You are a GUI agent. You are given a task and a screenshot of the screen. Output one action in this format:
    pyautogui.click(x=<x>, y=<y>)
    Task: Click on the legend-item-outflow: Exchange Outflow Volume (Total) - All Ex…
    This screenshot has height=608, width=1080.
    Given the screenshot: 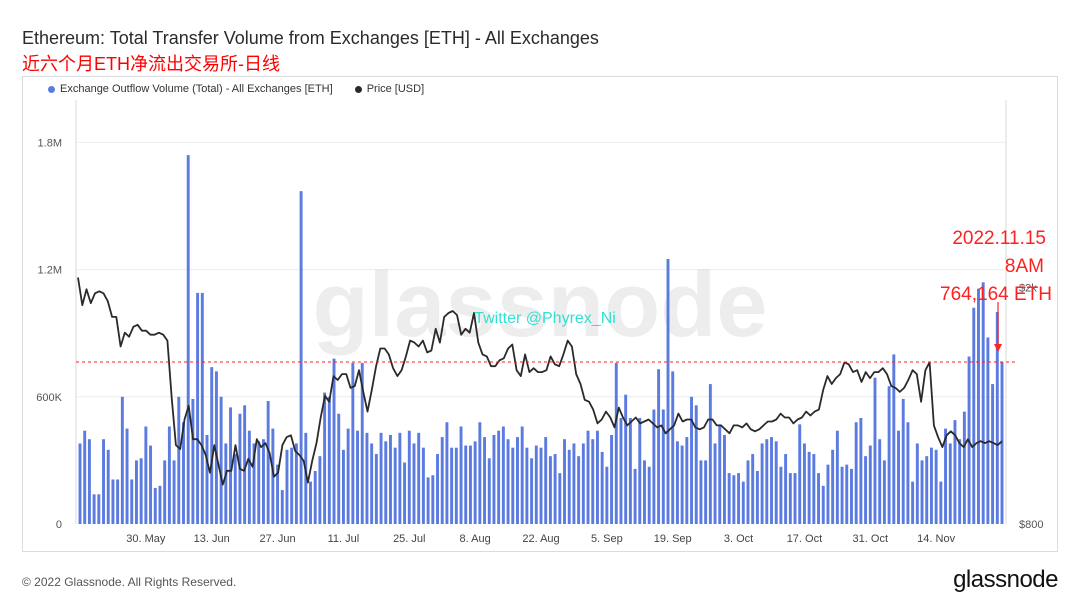 What is the action you would take?
    pyautogui.click(x=190, y=89)
    